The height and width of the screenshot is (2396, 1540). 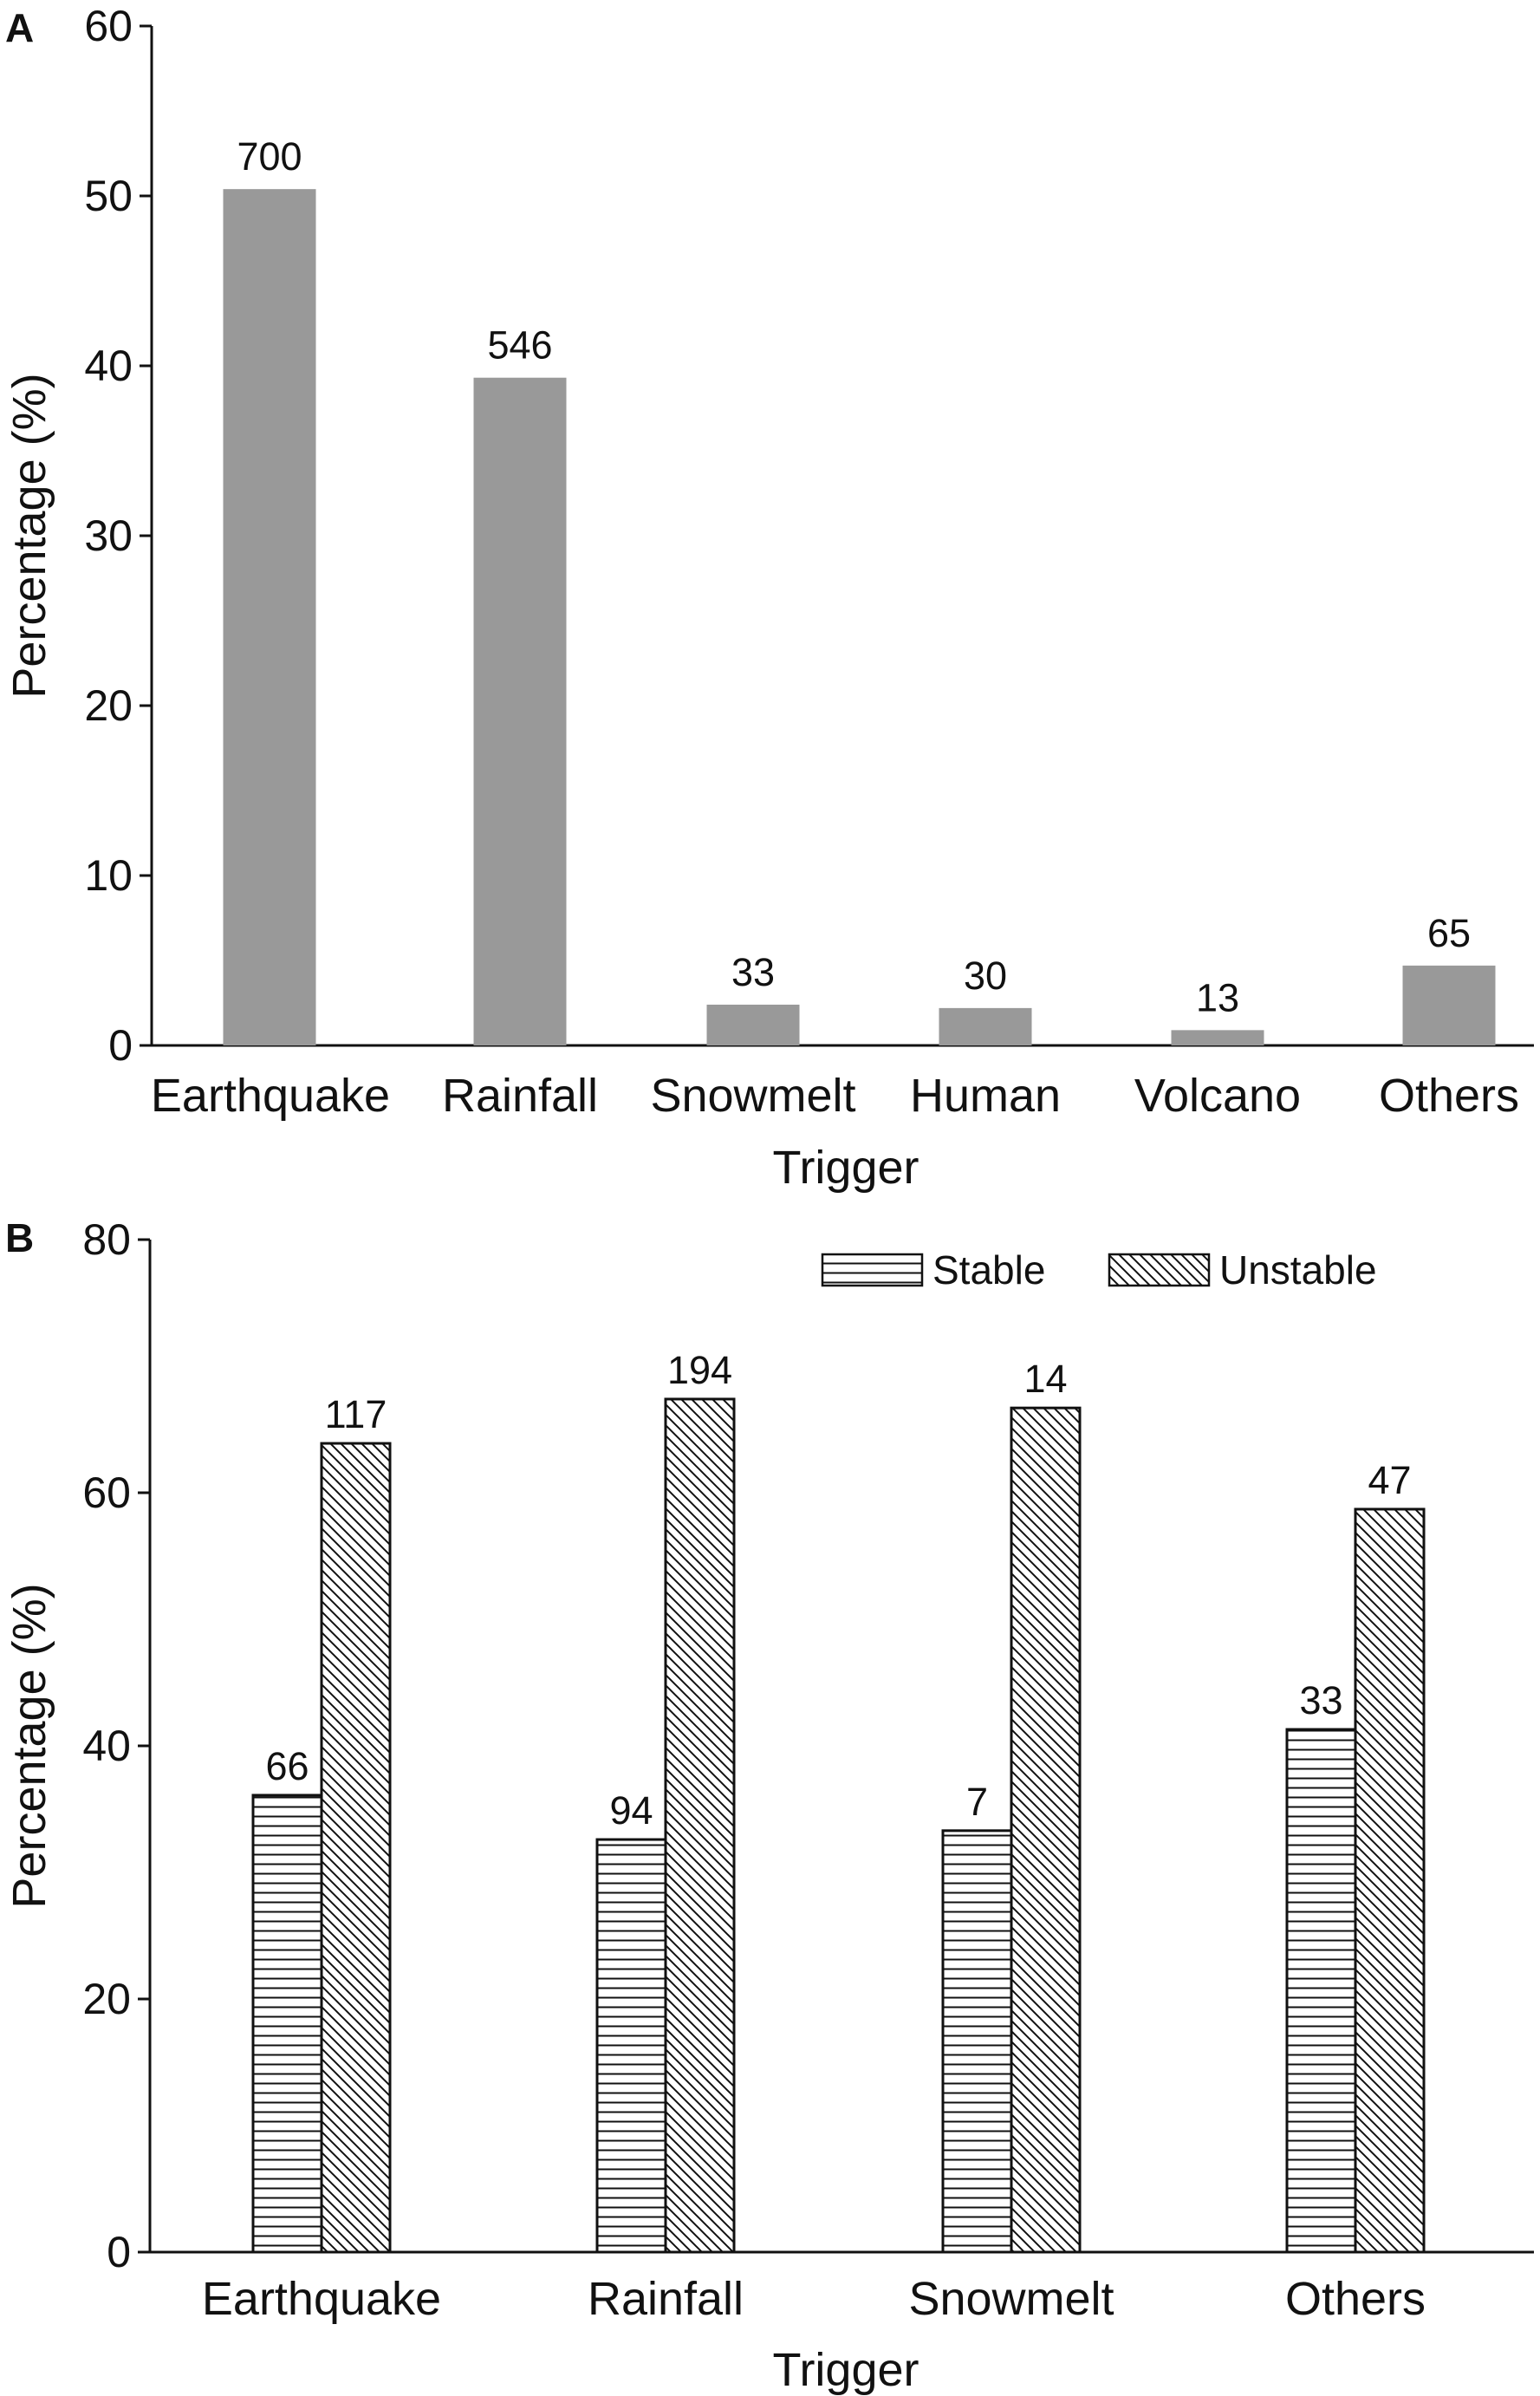 I want to click on data-label-stable: 33, so click(x=1321, y=1700).